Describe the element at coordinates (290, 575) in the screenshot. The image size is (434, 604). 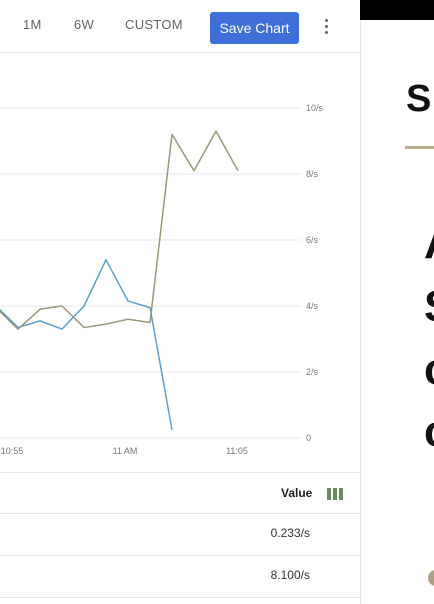
I see `row-value: 8.100/s` at that location.